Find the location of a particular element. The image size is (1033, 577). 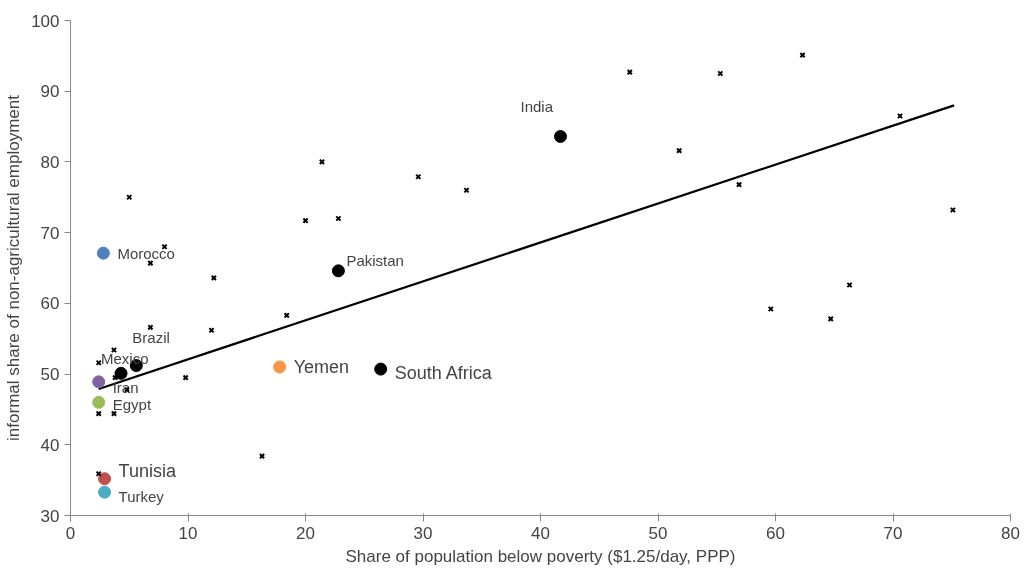

y-tick-label: 90 is located at coordinates (50, 92).